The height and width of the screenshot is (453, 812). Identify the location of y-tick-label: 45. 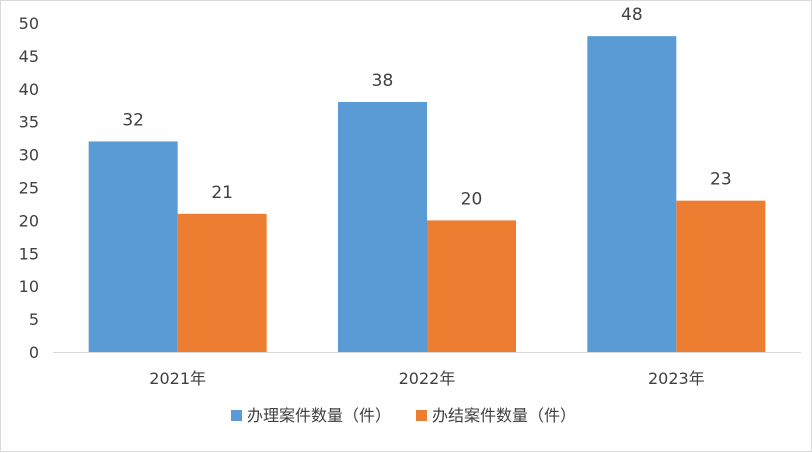
(29, 56).